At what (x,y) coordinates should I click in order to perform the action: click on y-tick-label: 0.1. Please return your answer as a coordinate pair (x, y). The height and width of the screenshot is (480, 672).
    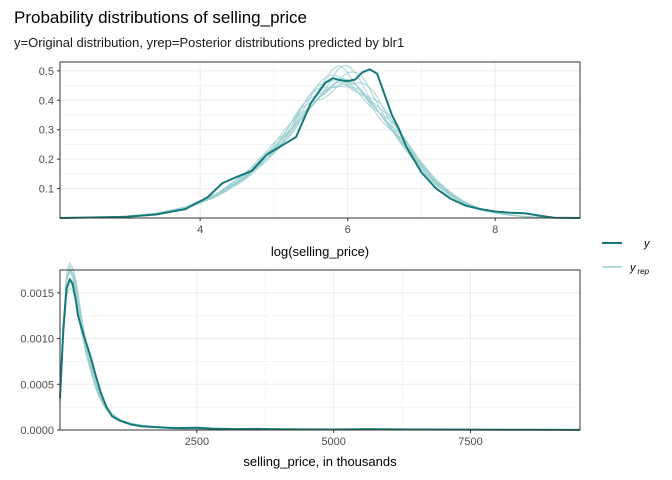
    Looking at the image, I should click on (46, 190).